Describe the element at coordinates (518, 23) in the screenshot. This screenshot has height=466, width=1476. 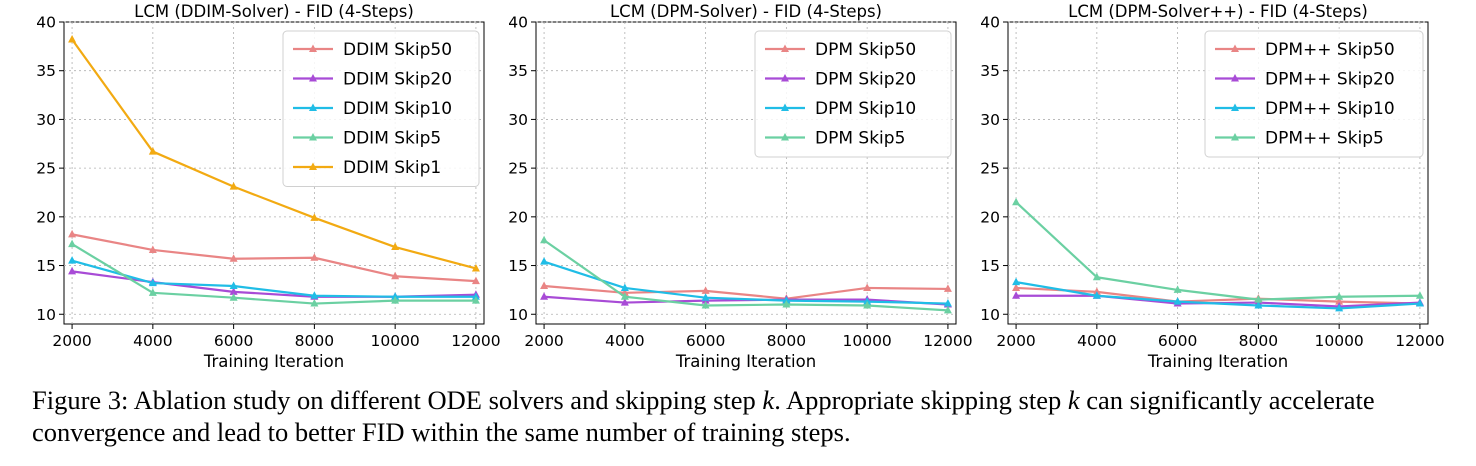
I see `y-tick-label: 40` at that location.